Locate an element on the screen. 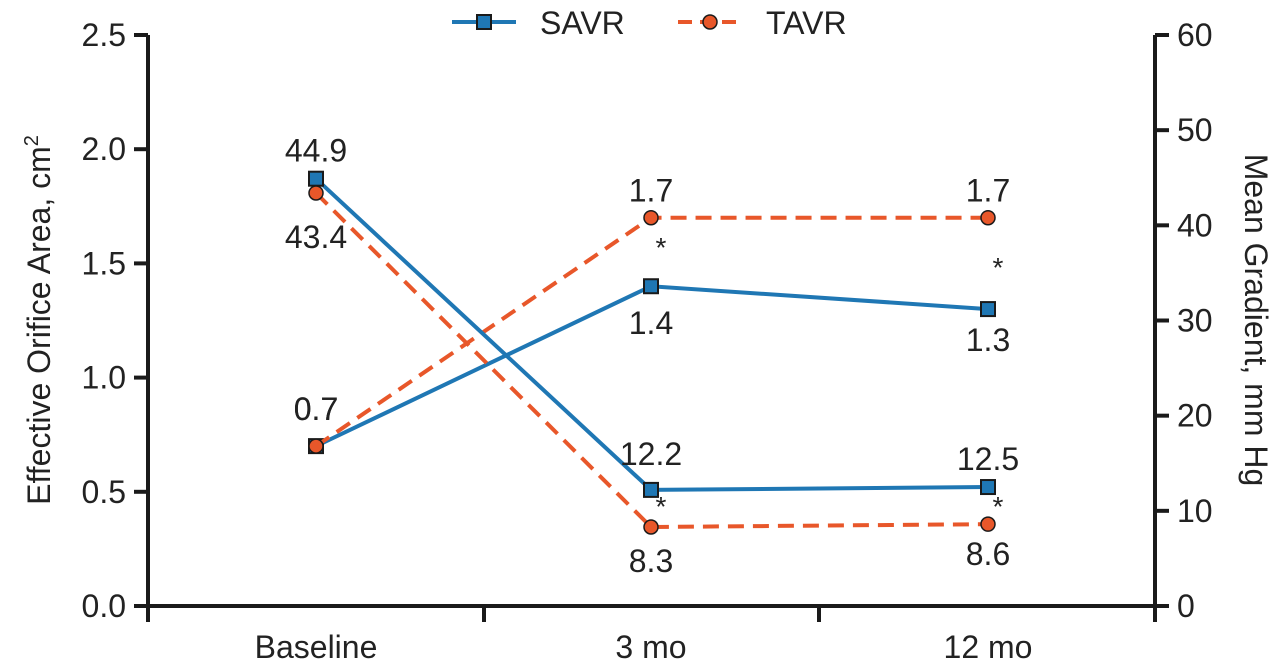 The image size is (1280, 667). legend: SAVR TAVR is located at coordinates (649, 23).